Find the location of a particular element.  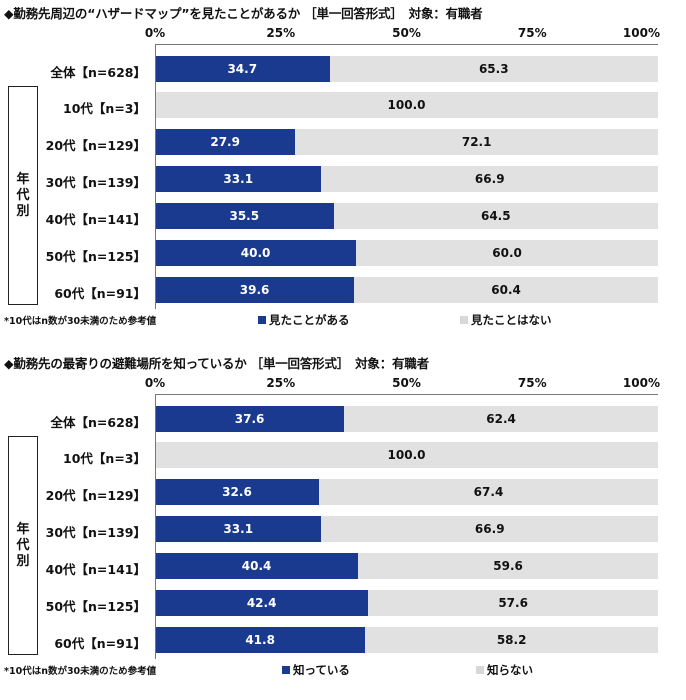

legend-item-know: 知っている is located at coordinates (316, 670).